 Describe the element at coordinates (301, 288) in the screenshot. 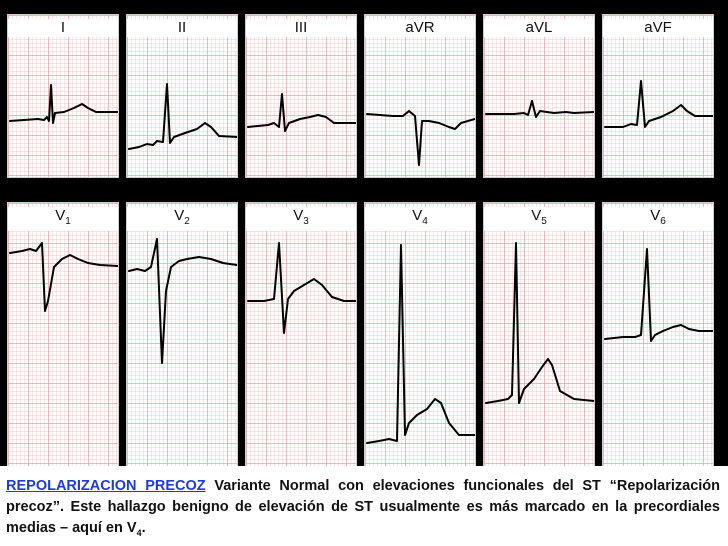

I see `ecg-trace-v3` at that location.